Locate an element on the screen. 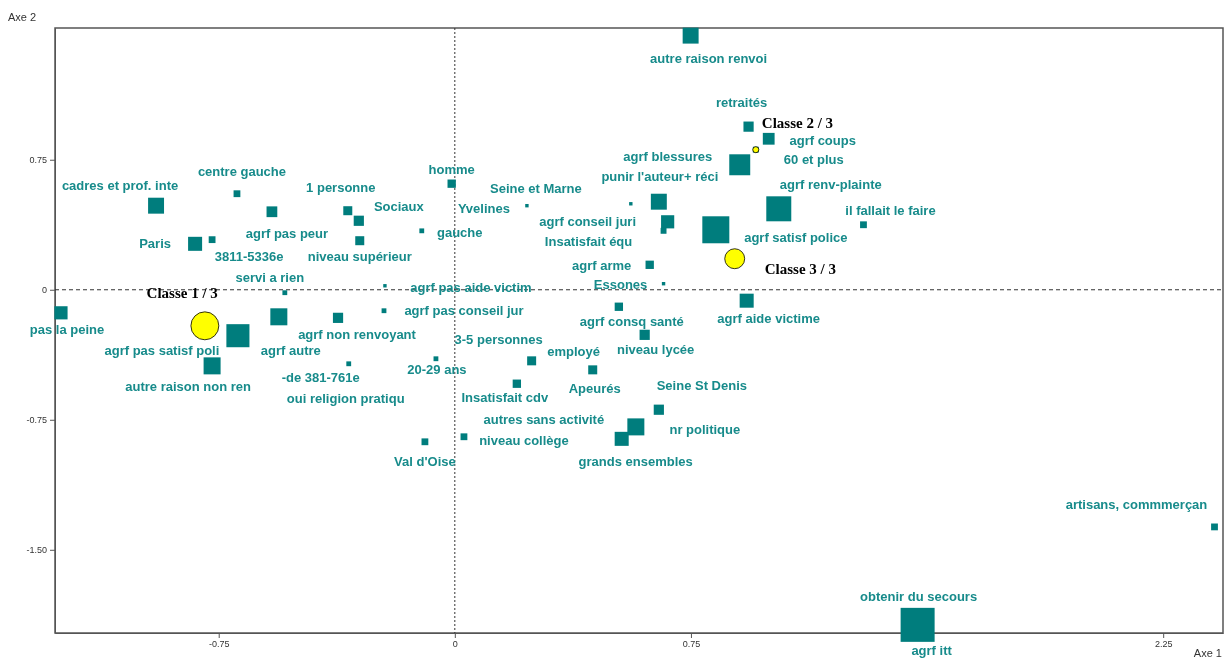 Image resolution: width=1228 pixels, height=662 pixels. annotation: Insatisfait équ is located at coordinates (588, 242).